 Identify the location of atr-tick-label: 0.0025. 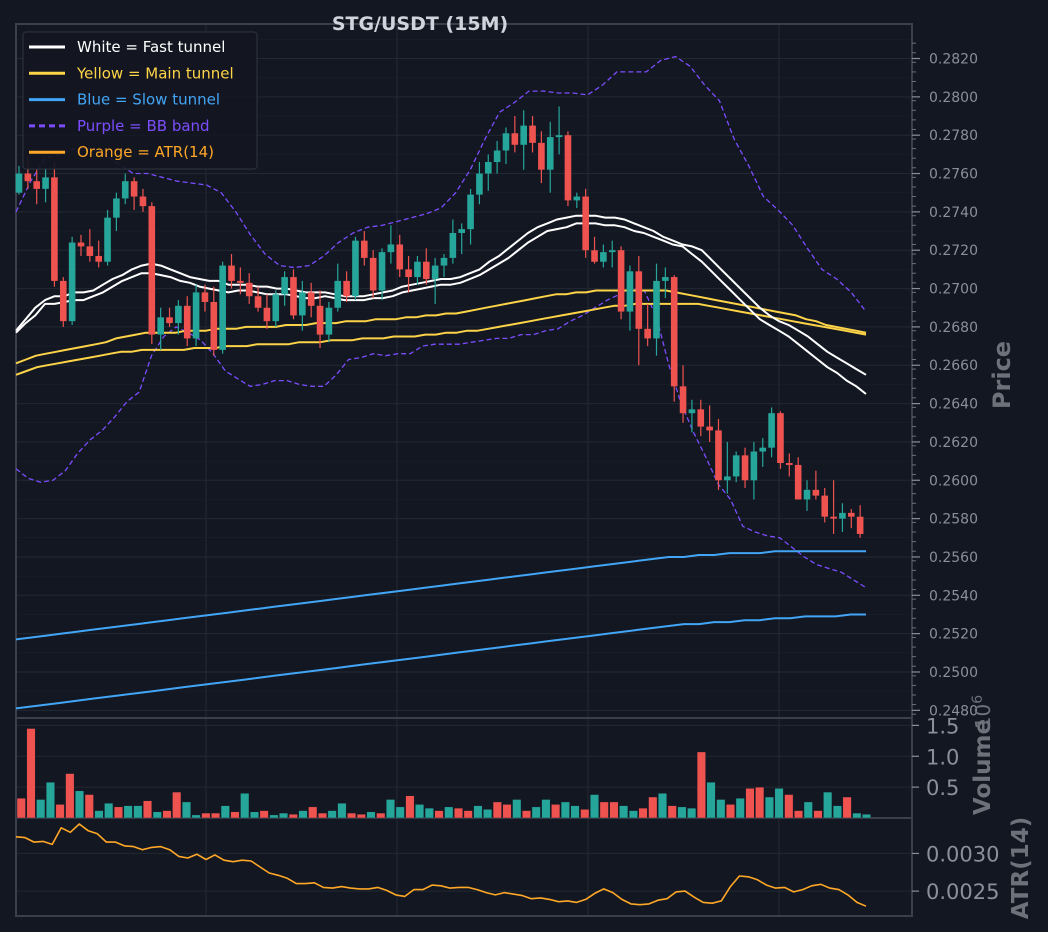
(962, 892).